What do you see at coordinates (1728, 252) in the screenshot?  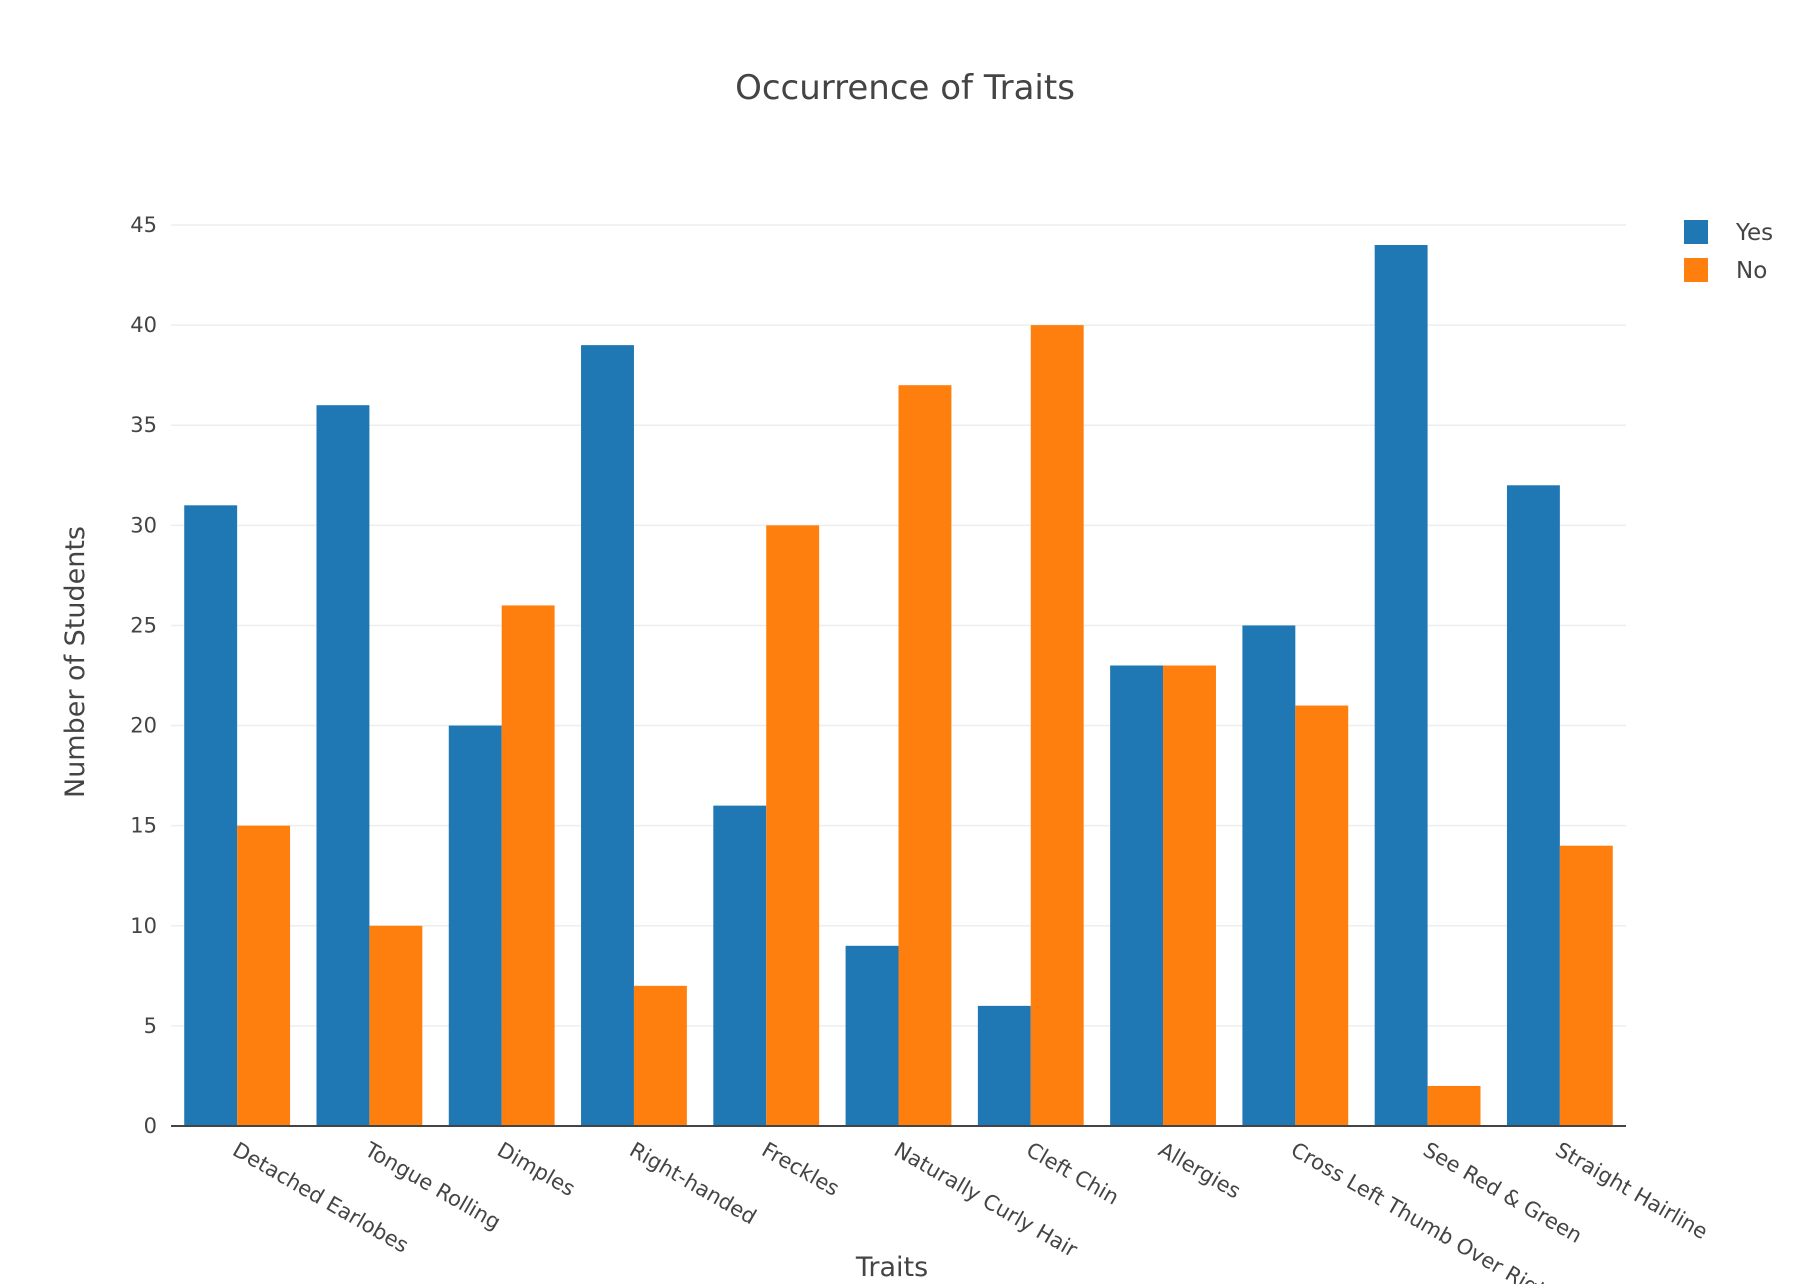 I see `legend: Yes No` at bounding box center [1728, 252].